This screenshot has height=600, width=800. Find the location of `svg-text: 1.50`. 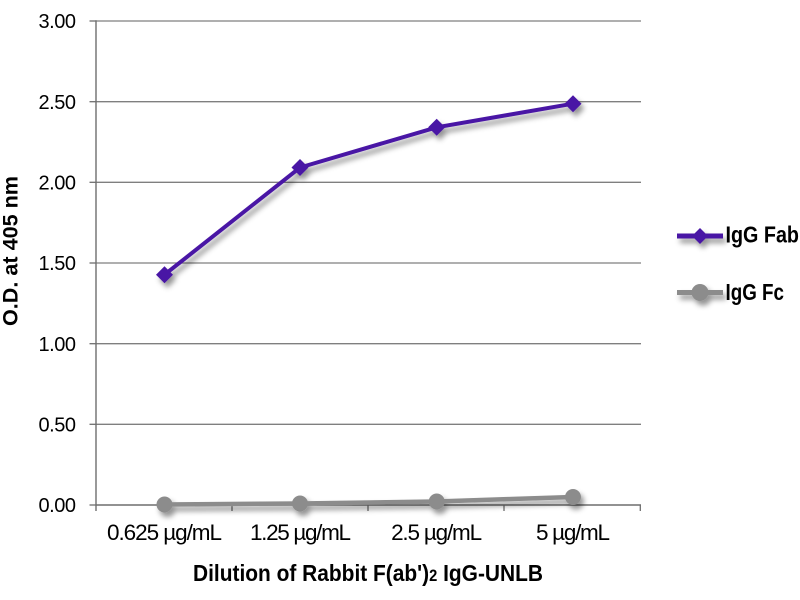

svg-text: 1.50 is located at coordinates (58, 264).